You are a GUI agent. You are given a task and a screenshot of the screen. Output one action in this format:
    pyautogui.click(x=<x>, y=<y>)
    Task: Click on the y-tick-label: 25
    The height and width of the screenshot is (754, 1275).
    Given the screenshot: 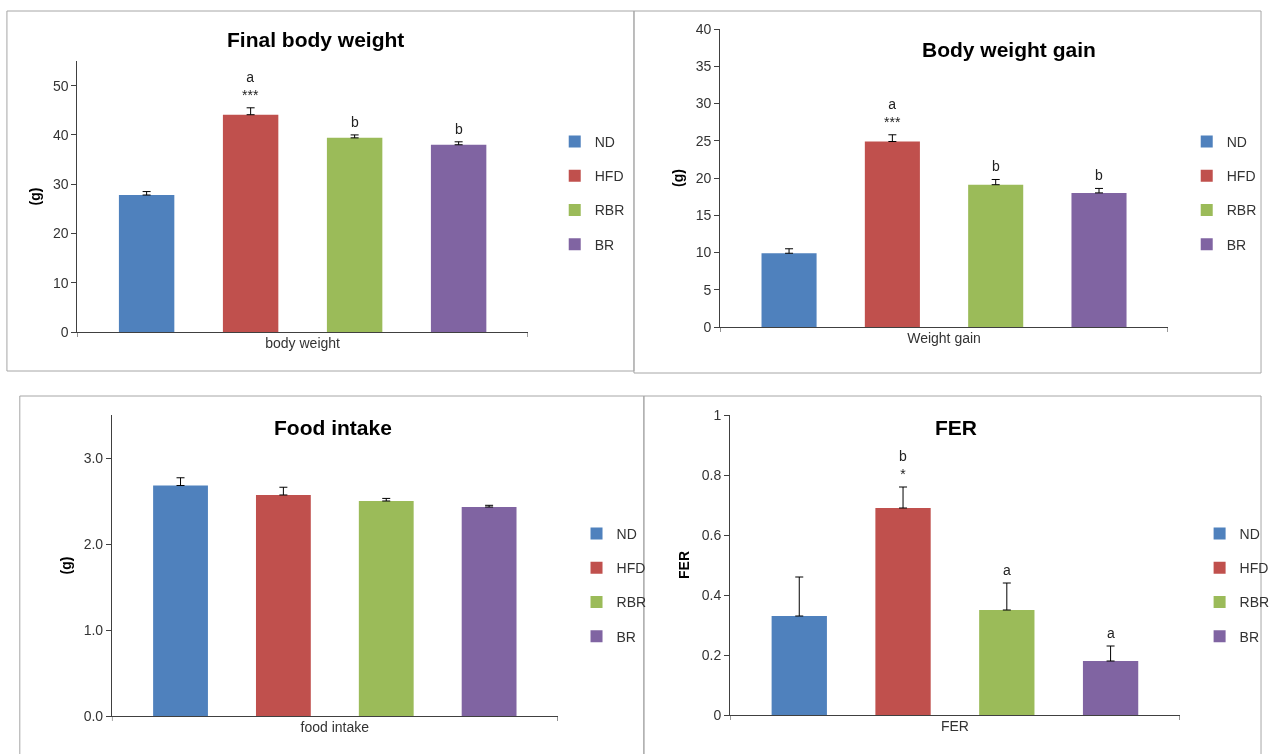 What is the action you would take?
    pyautogui.click(x=703, y=140)
    